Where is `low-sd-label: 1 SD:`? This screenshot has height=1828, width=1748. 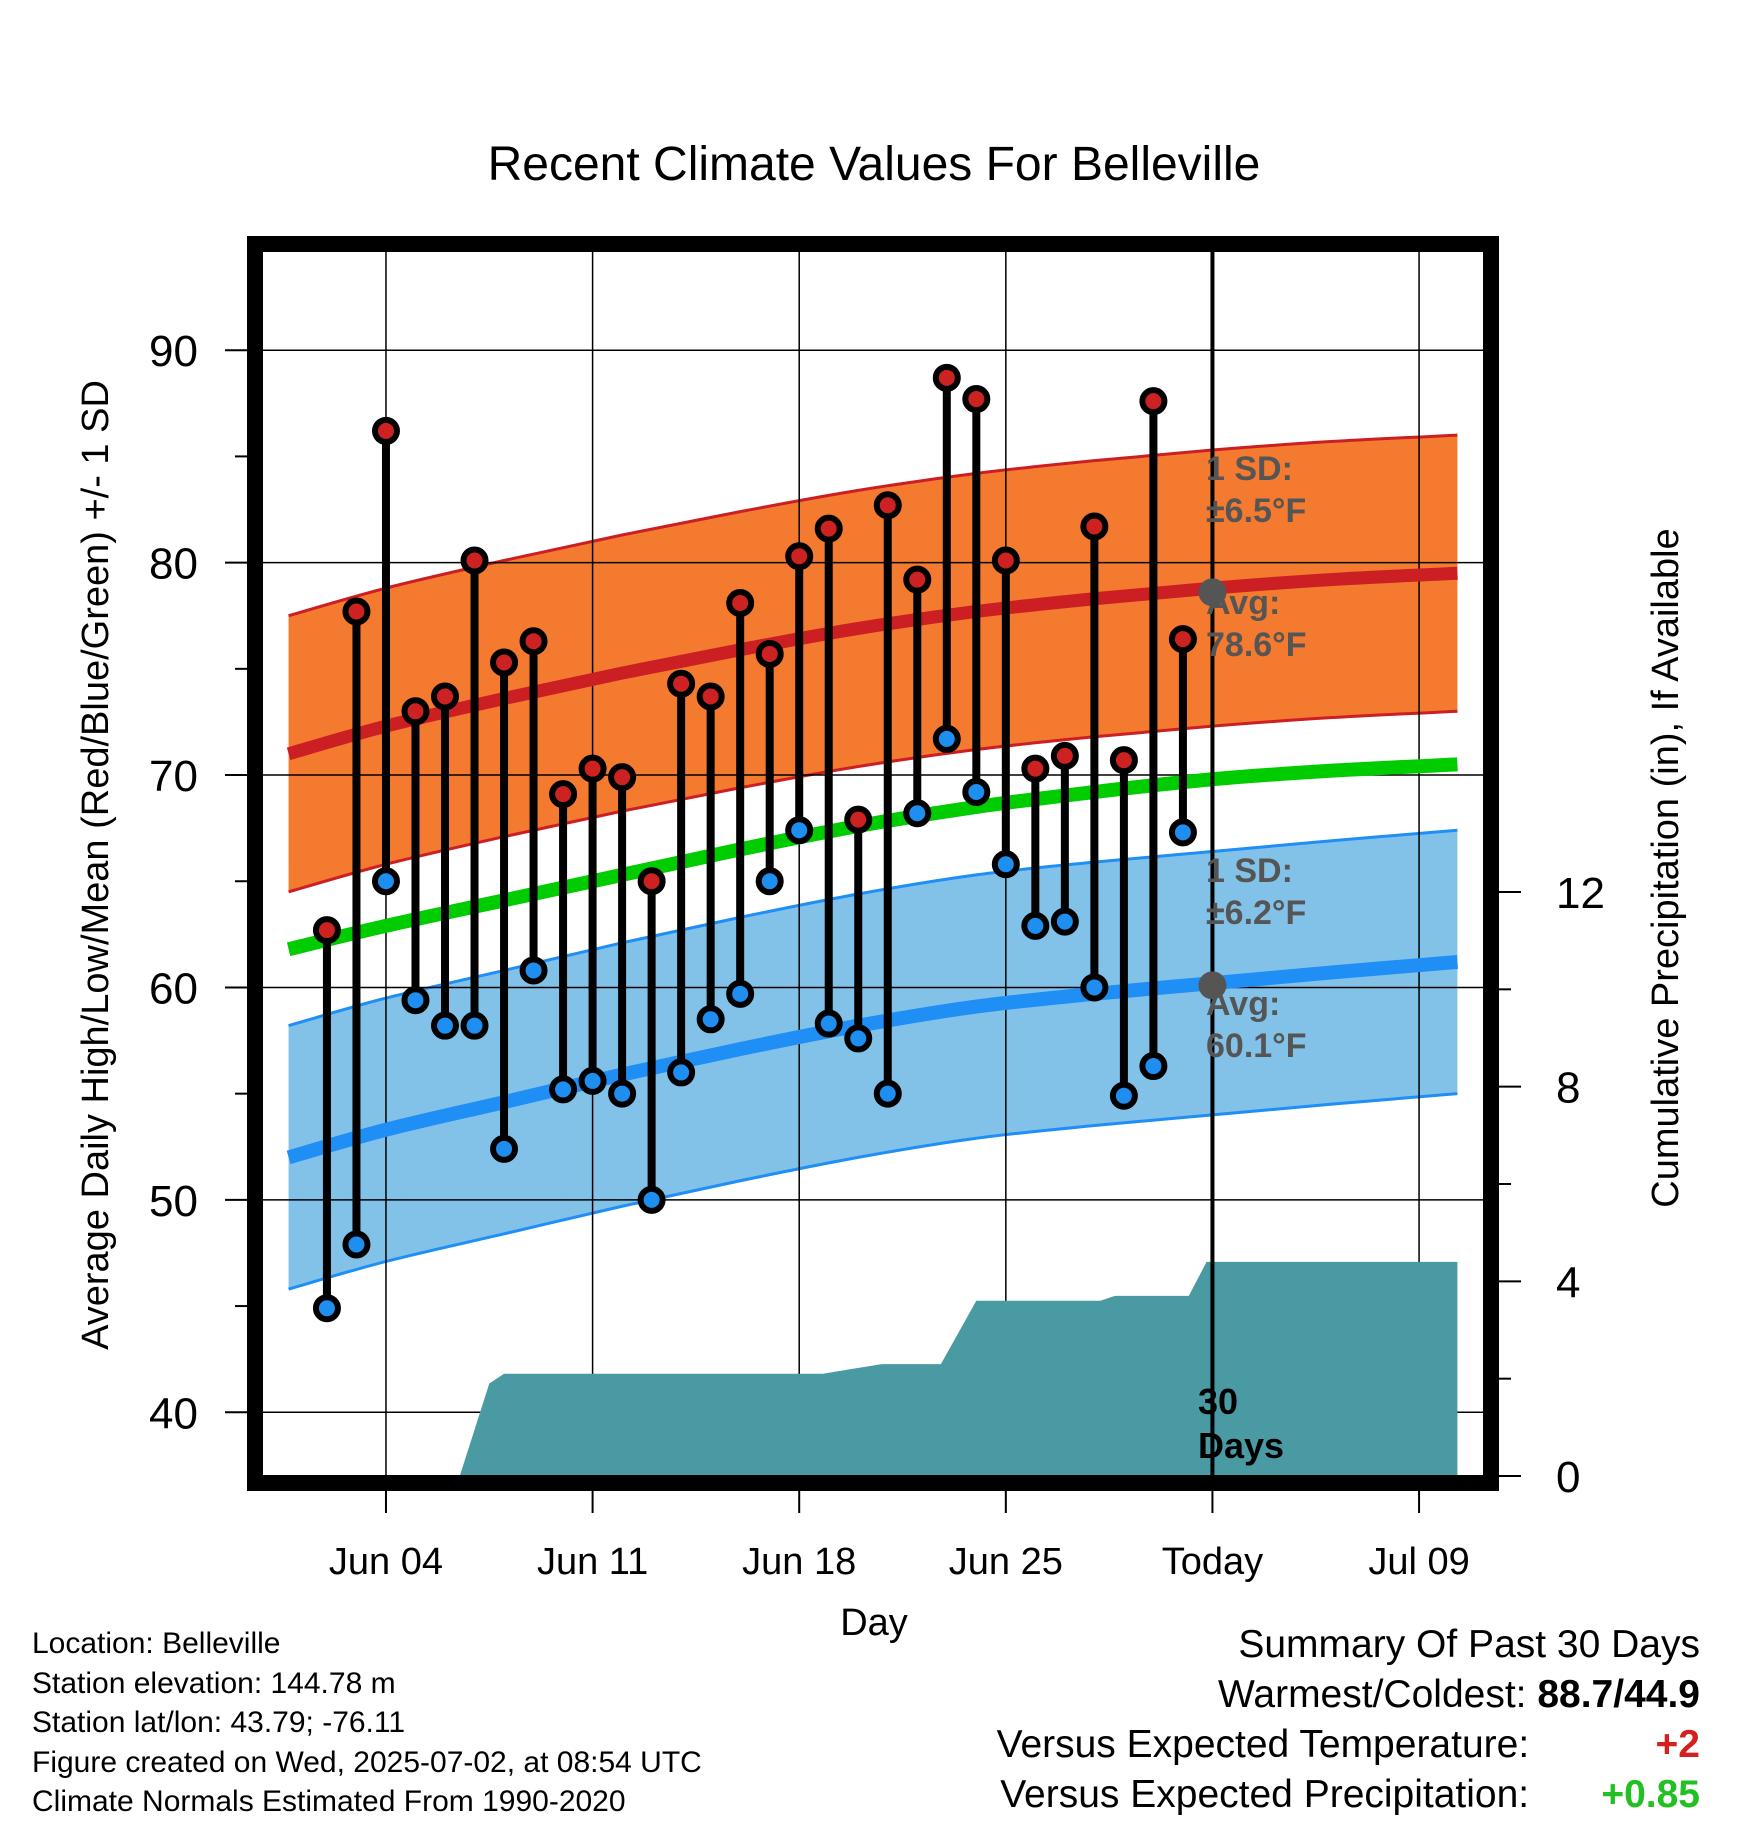 low-sd-label: 1 SD: is located at coordinates (1249, 871).